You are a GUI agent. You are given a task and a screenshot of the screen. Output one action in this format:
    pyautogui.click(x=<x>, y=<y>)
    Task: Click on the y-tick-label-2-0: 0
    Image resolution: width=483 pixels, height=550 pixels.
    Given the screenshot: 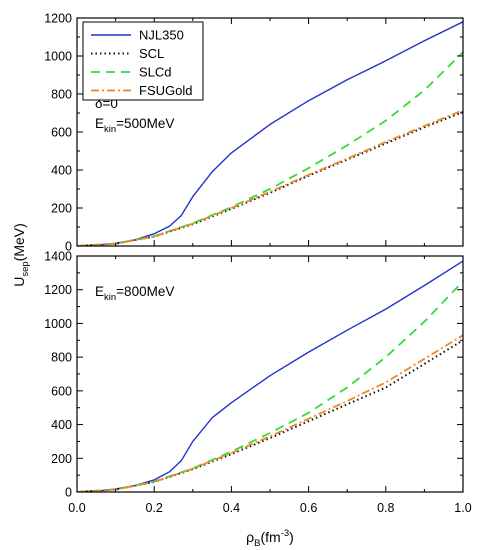 What is the action you would take?
    pyautogui.click(x=68, y=493)
    